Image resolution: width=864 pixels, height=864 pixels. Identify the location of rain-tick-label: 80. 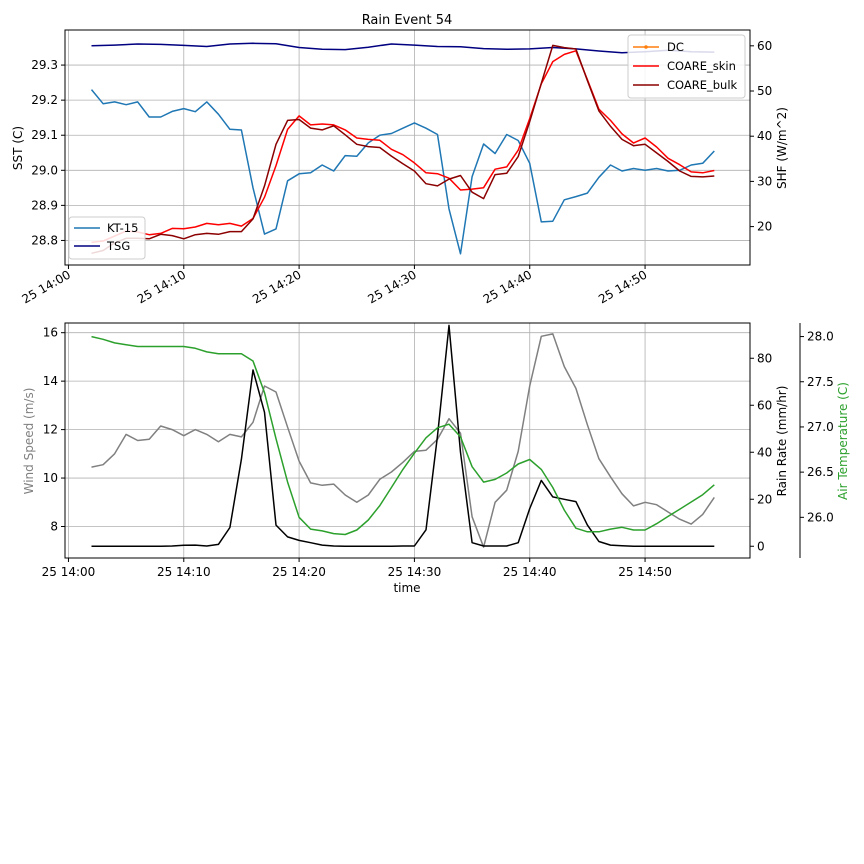
(764, 358).